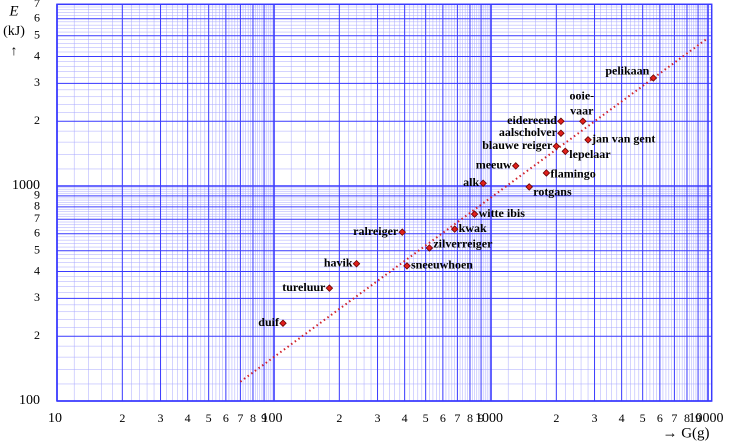 The width and height of the screenshot is (744, 443). I want to click on point-label: ooie-vaar, so click(582, 102).